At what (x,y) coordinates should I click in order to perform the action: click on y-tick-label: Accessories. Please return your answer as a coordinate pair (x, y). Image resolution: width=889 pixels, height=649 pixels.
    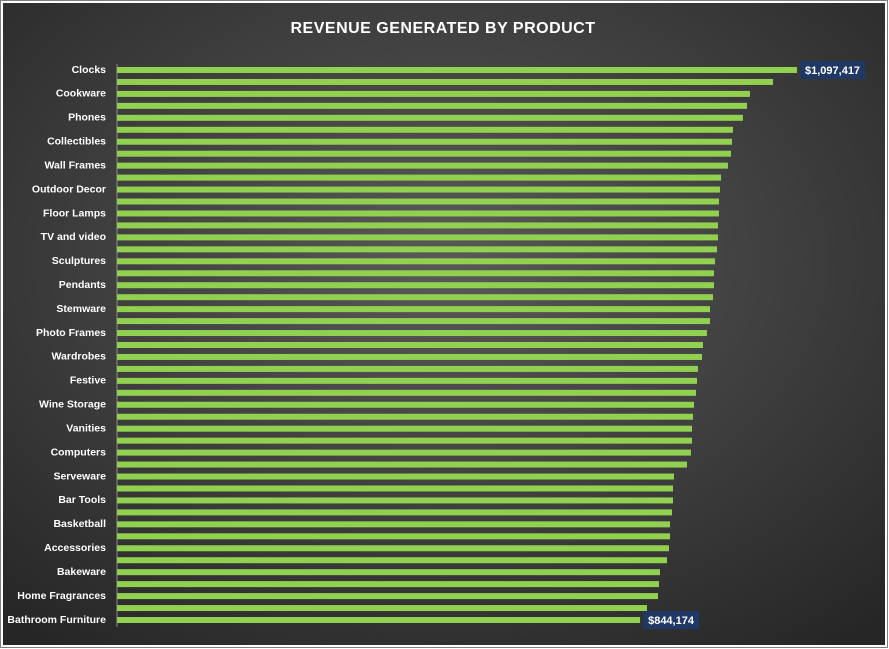
    Looking at the image, I should click on (75, 548).